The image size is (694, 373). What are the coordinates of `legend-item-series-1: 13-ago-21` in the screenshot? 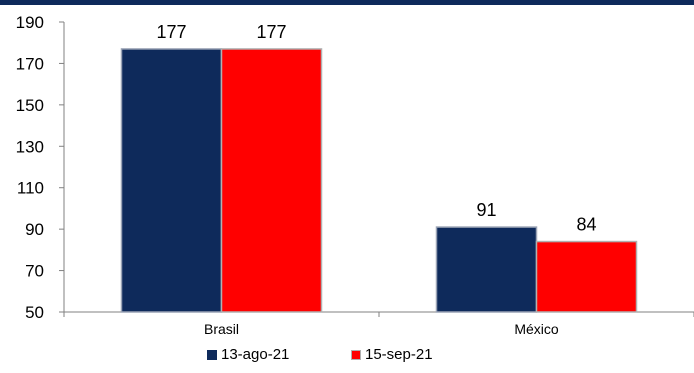 It's located at (248, 354).